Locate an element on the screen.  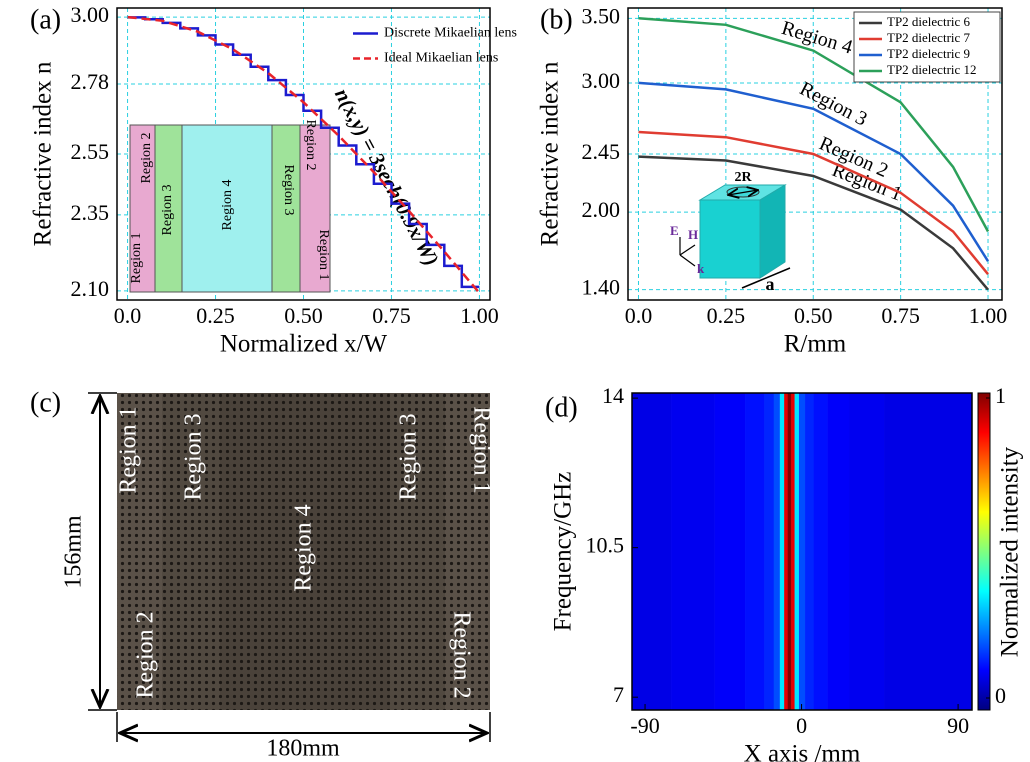
y-tick-label: 2.35 is located at coordinates (90, 212).